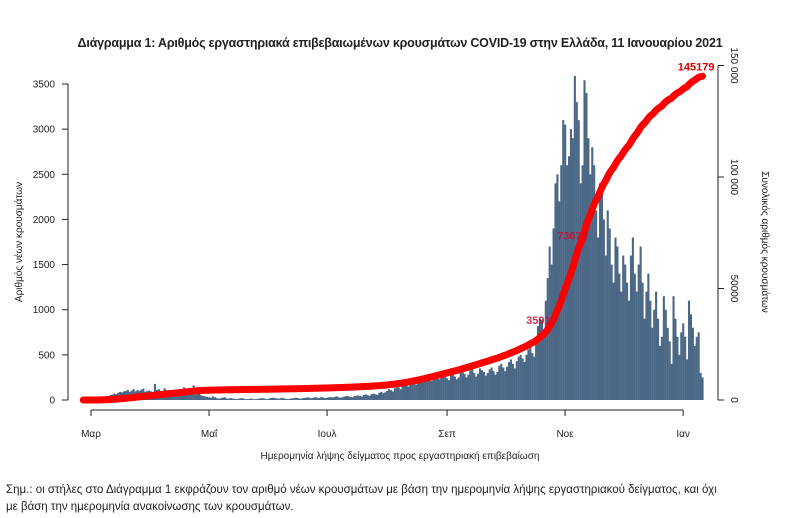  I want to click on y-tick-label: 2000, so click(44, 220).